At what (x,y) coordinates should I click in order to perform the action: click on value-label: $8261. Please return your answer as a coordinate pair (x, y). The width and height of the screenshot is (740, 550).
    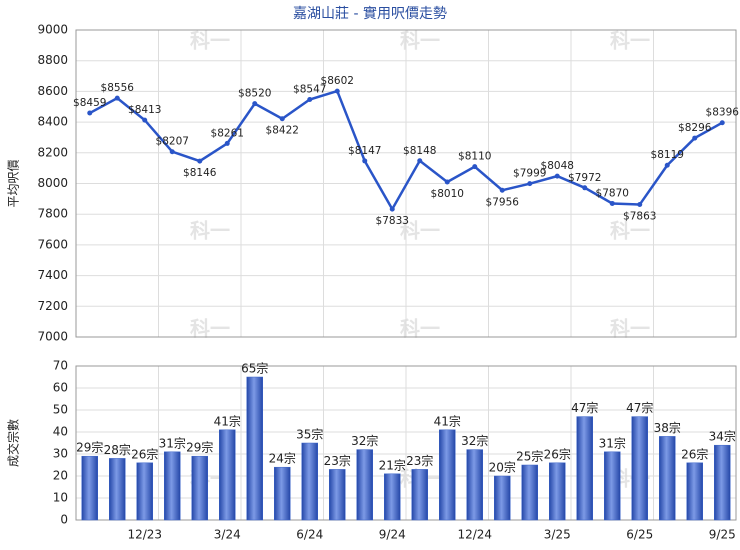
    Looking at the image, I should click on (227, 133).